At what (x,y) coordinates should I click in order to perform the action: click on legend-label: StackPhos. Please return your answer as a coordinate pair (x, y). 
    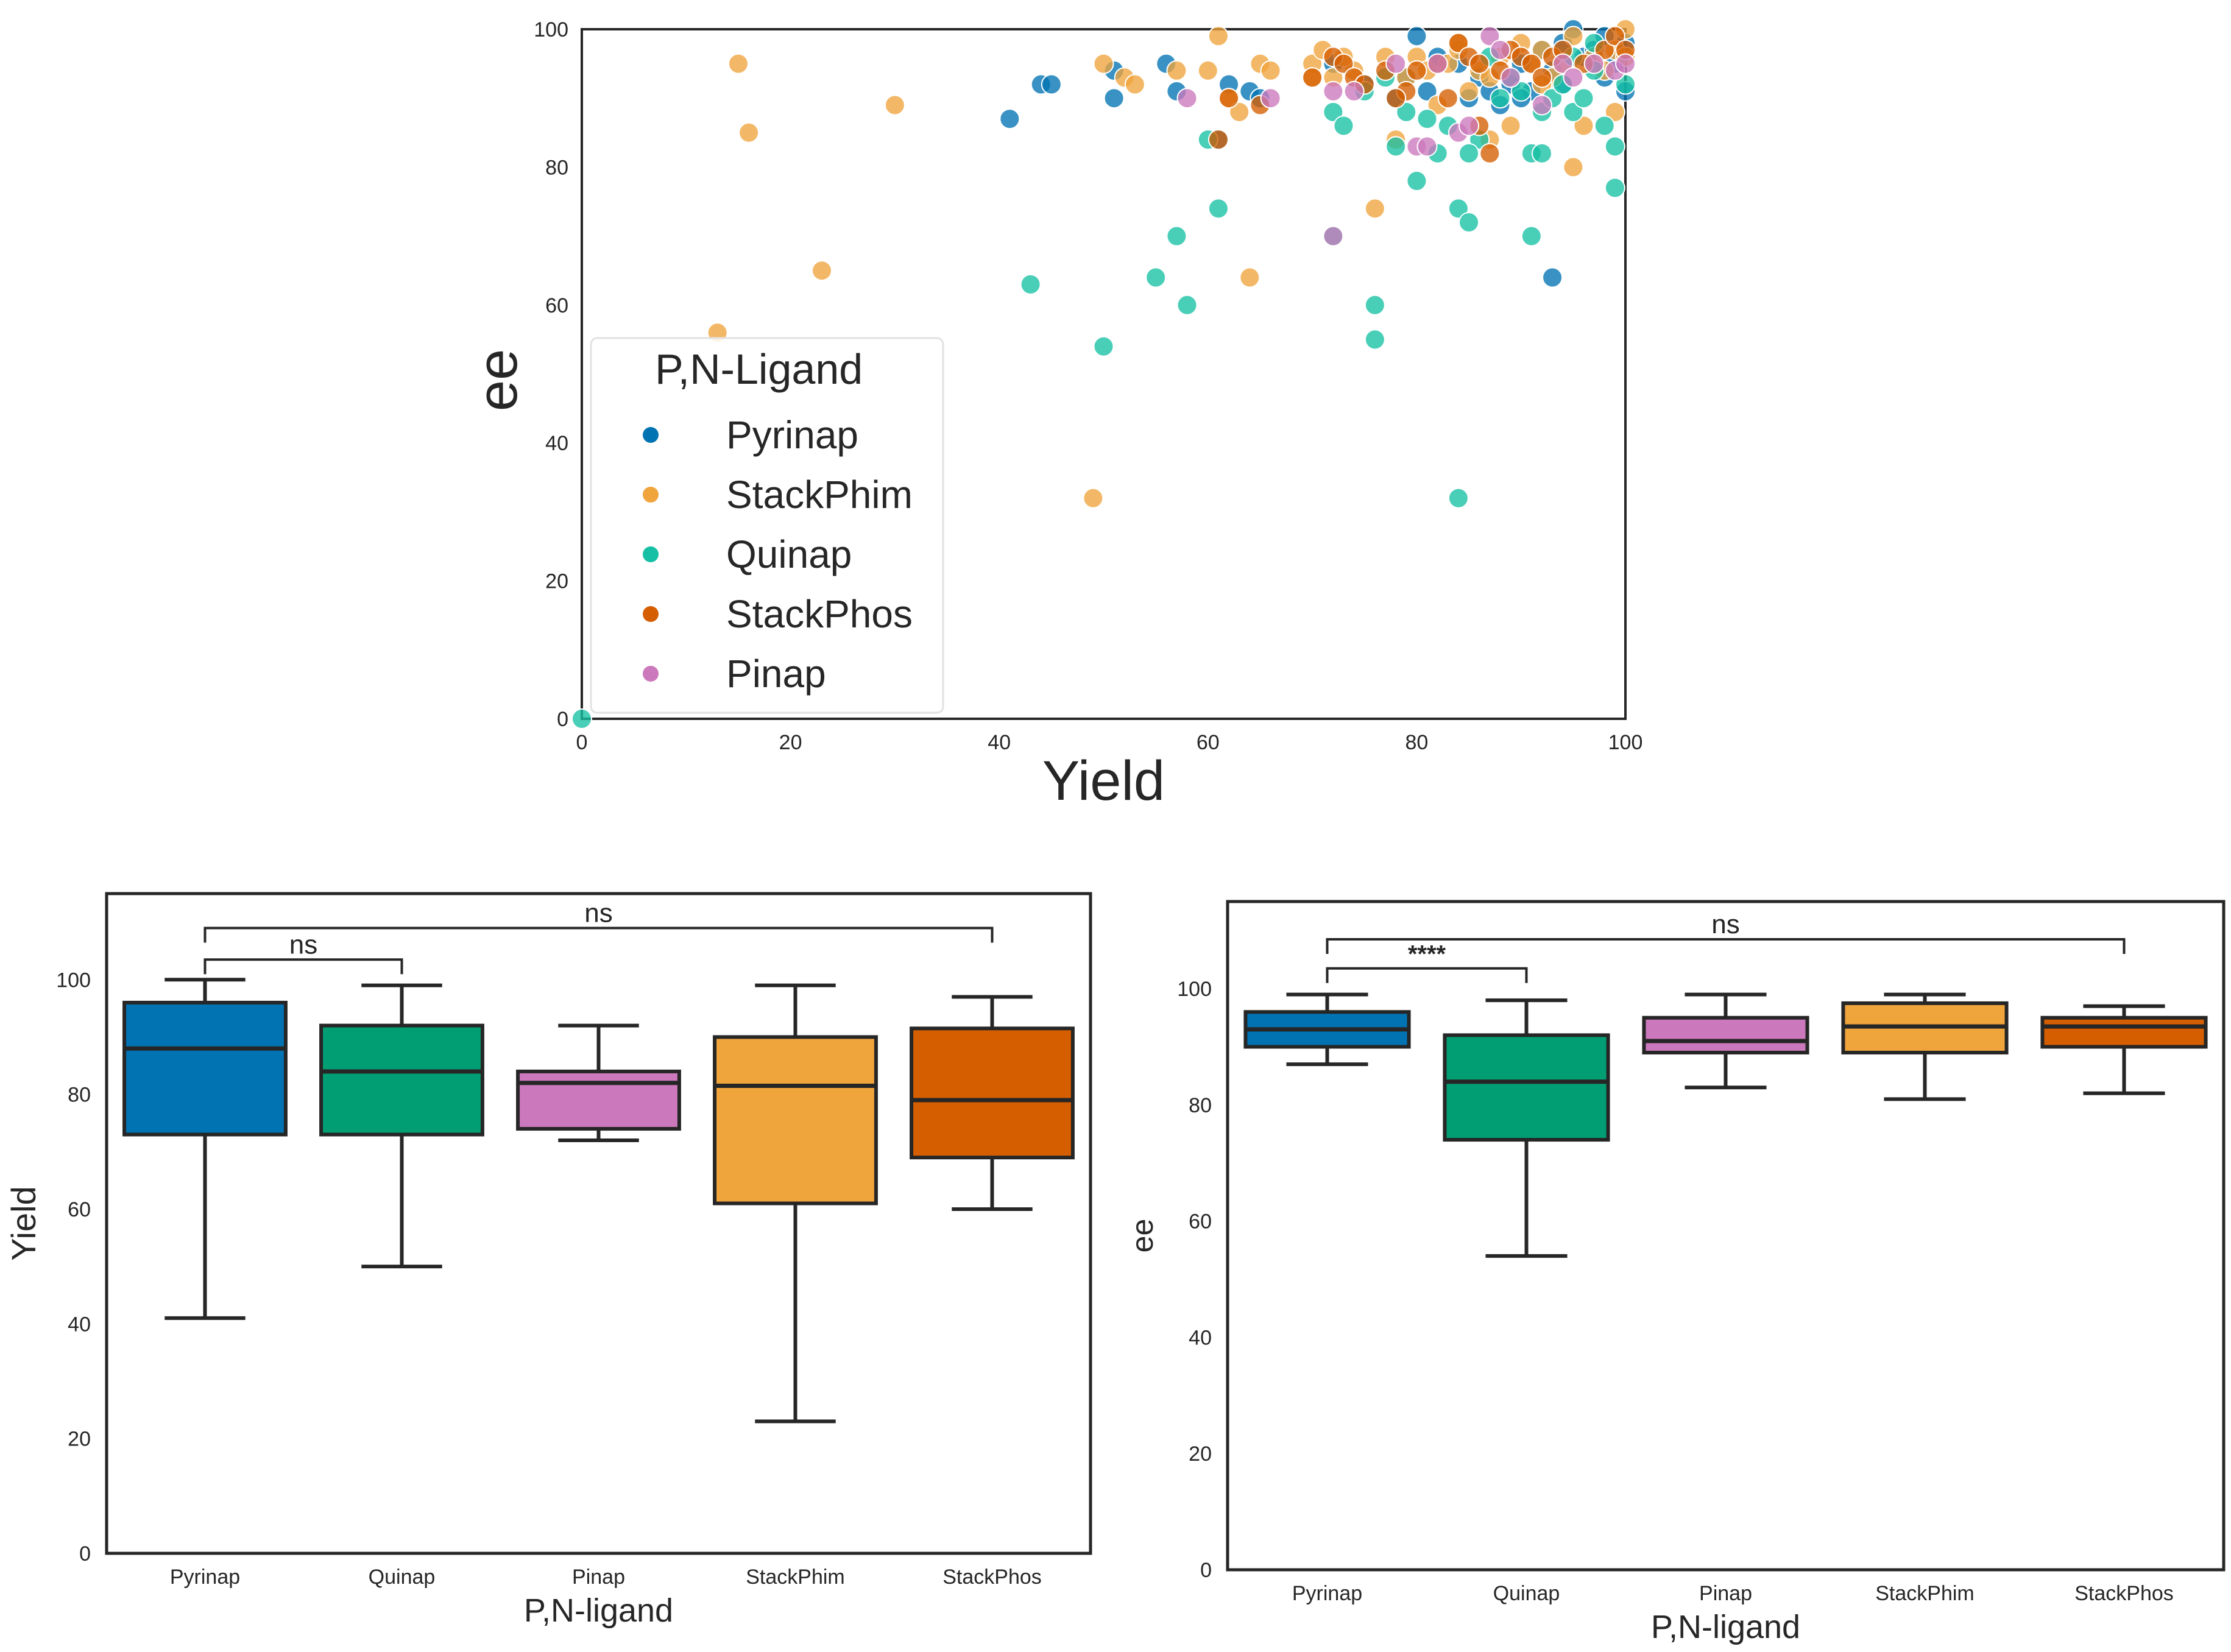
    Looking at the image, I should click on (820, 614).